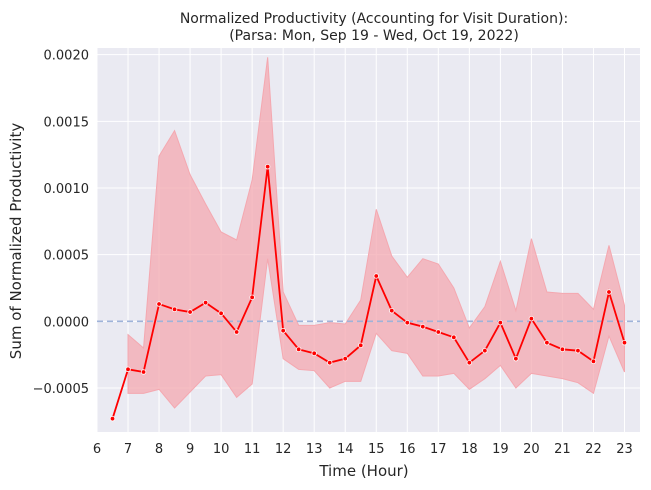 This screenshot has width=651, height=490. Describe the element at coordinates (190, 449) in the screenshot. I see `x-tick-label: 9` at that location.